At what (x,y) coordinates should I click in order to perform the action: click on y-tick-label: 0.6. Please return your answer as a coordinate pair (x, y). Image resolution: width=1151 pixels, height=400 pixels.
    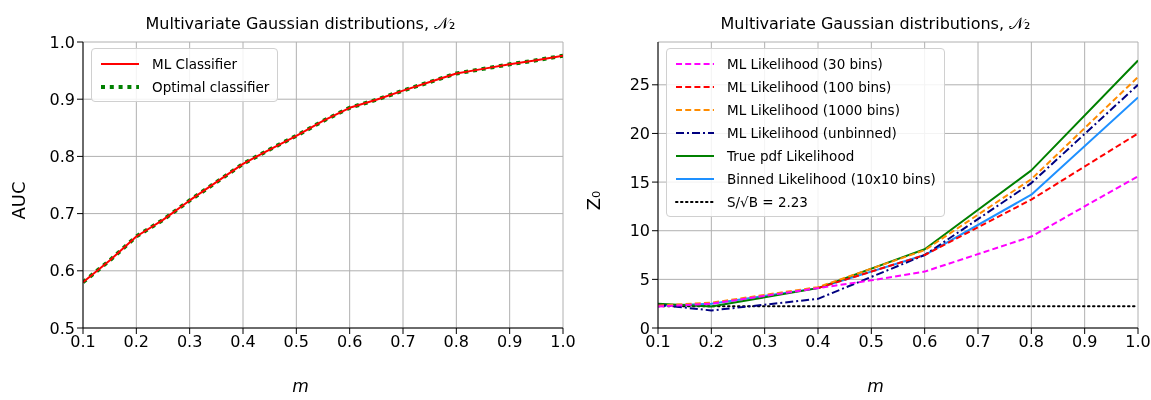
    Looking at the image, I should click on (62, 271).